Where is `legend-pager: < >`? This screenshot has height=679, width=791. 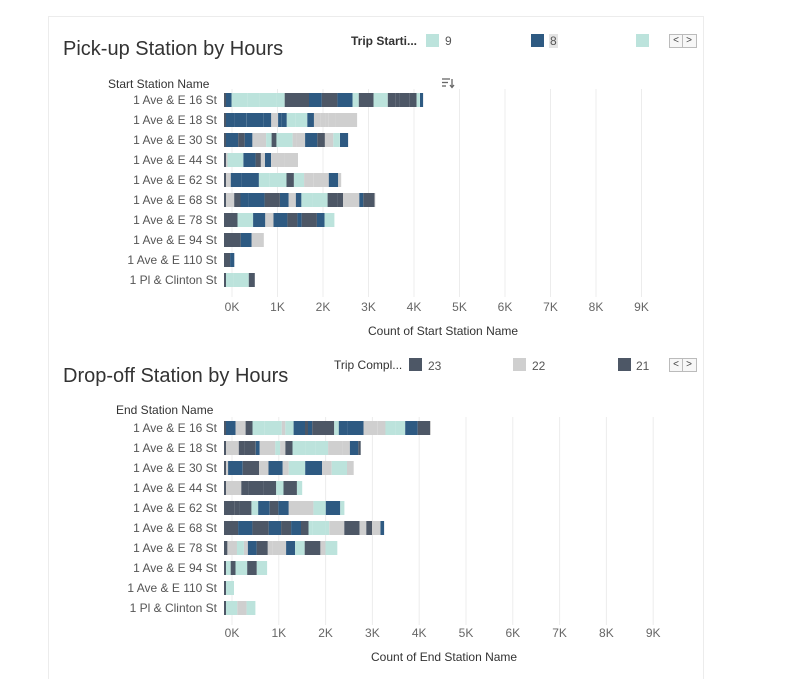
legend-pager: < > is located at coordinates (683, 365).